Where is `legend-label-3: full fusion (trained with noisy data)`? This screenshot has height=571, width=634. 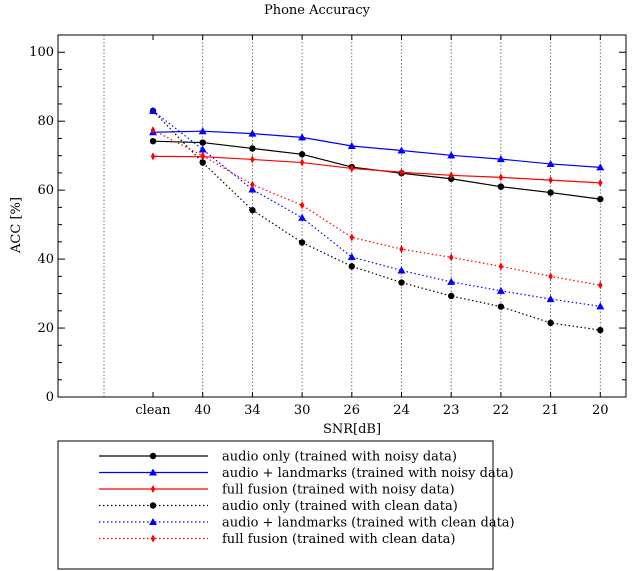
legend-label-3: full fusion (trained with noisy data) is located at coordinates (338, 490).